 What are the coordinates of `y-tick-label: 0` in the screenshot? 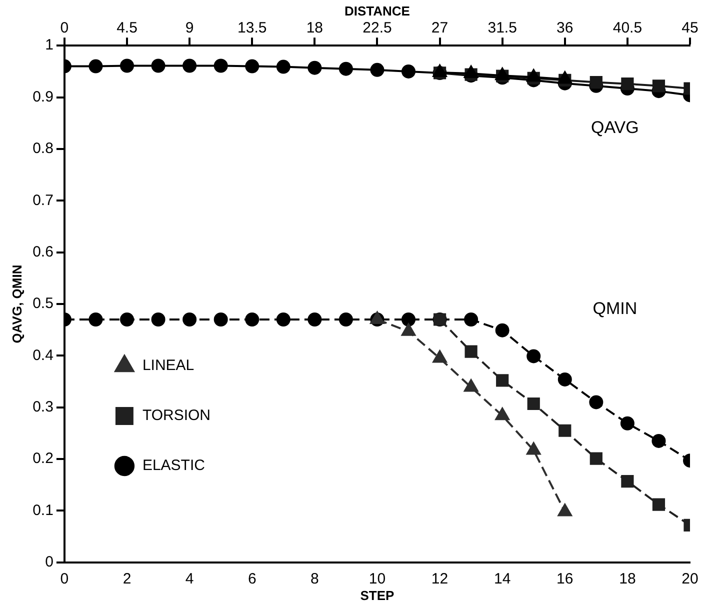 It's located at (49, 562).